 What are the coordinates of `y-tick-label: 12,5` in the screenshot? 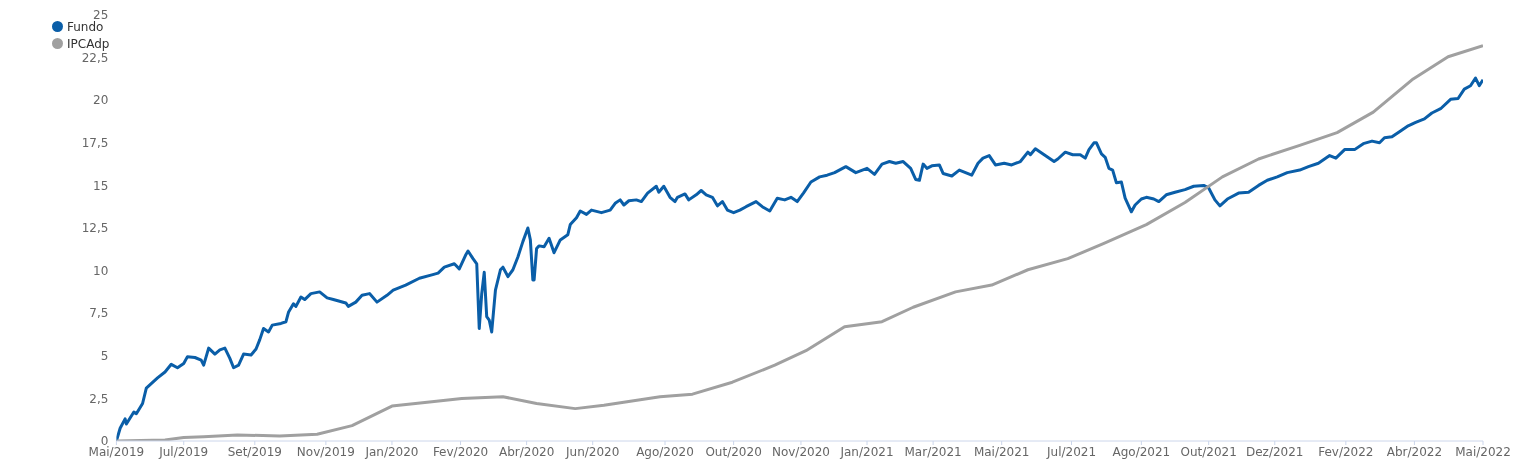 It's located at (95, 228).